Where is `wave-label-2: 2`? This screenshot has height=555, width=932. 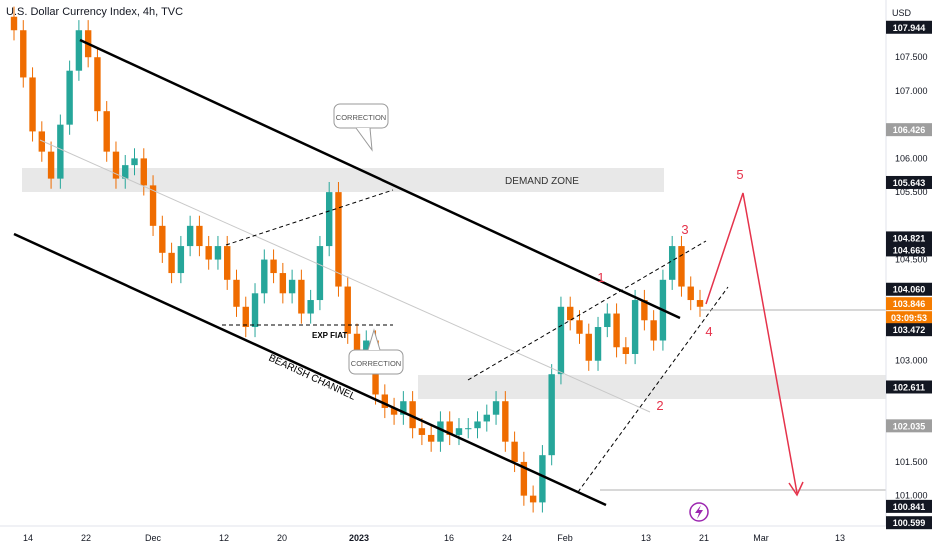
wave-label-2: 2 is located at coordinates (659, 405).